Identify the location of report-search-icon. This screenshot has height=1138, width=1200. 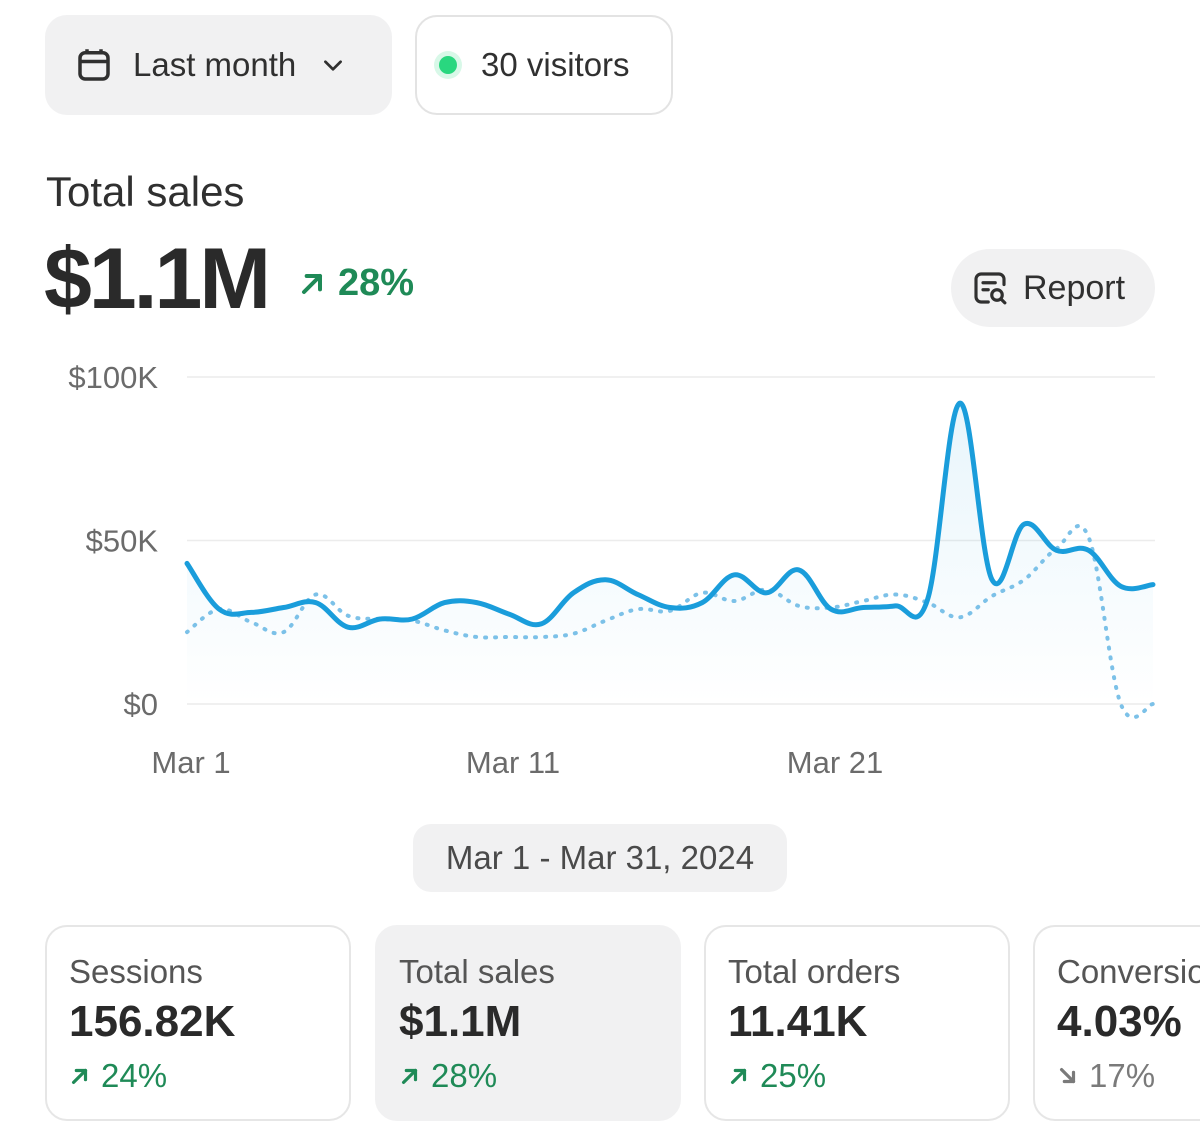
(990, 288).